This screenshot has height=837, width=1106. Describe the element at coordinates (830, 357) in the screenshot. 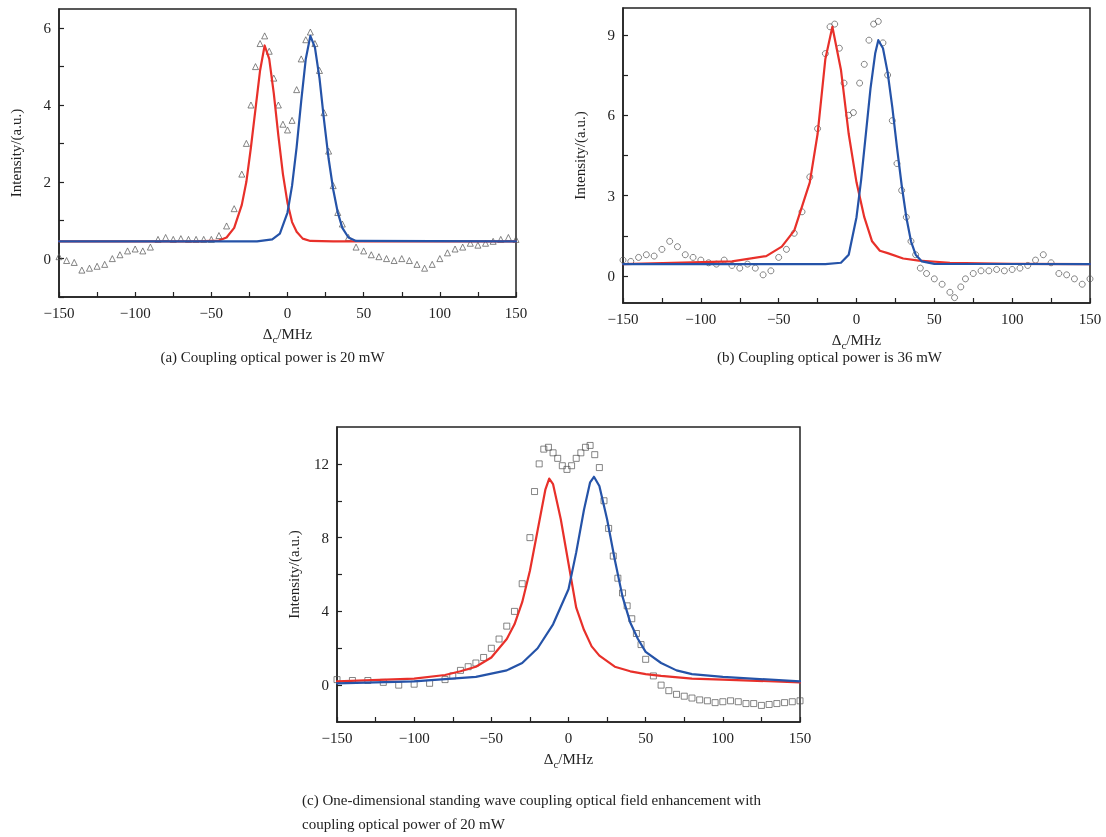

I see `text: (b) Coupling optical power is 36 mW` at that location.